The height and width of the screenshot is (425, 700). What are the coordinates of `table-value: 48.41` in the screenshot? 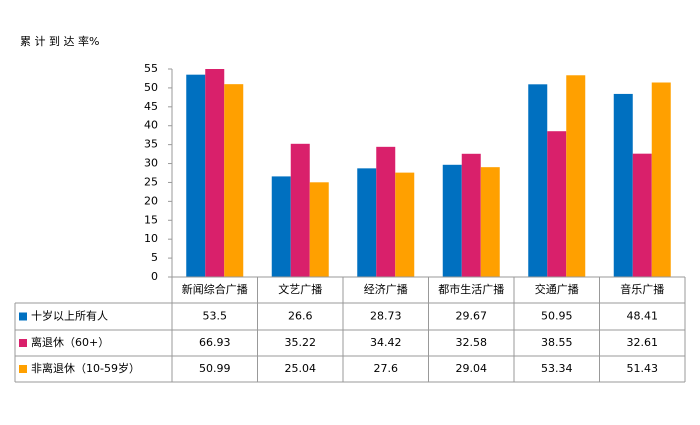 It's located at (643, 316).